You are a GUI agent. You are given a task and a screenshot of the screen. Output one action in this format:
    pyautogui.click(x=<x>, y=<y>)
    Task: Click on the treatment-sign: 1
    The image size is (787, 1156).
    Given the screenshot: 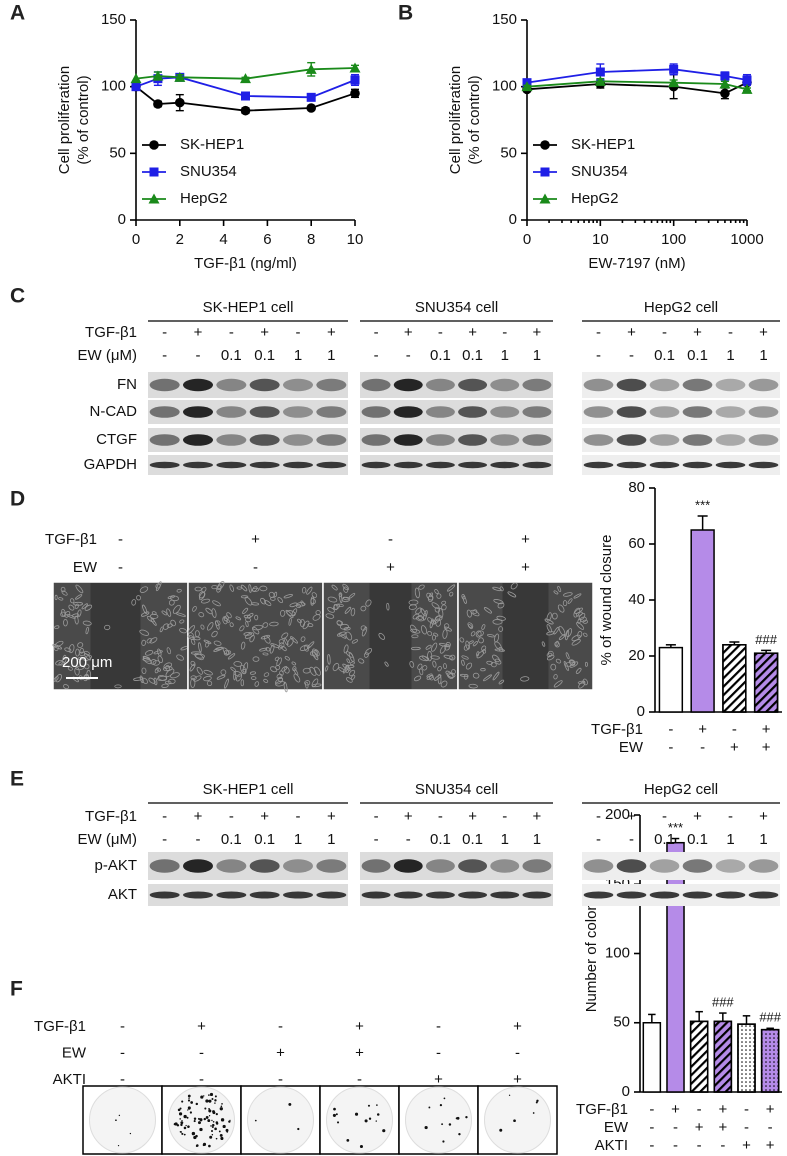 What is the action you would take?
    pyautogui.click(x=730, y=839)
    